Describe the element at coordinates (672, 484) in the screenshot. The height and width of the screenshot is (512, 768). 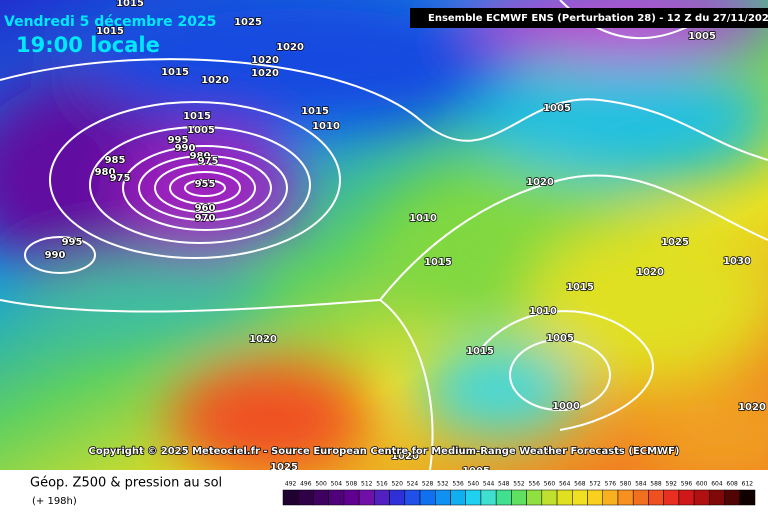
I see `scale-label: 592` at that location.